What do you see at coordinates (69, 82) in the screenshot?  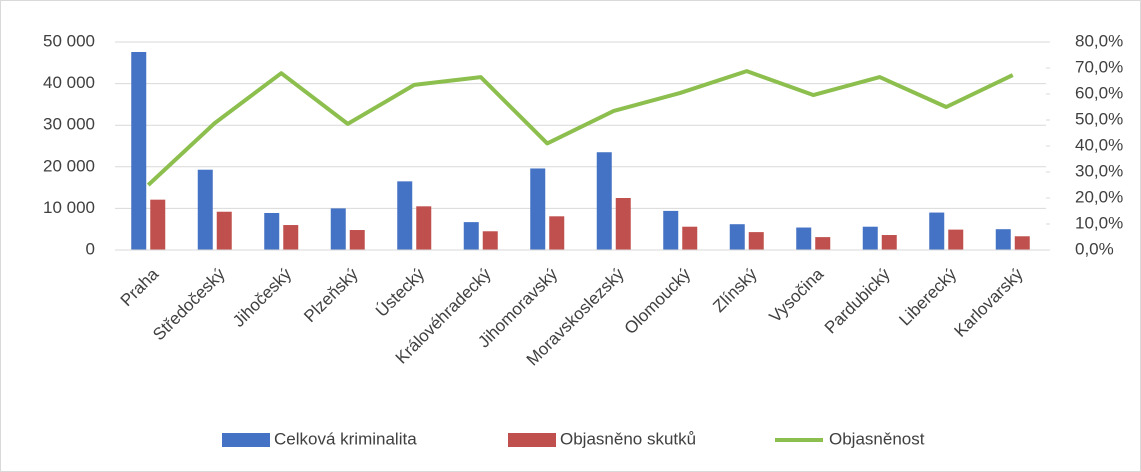 I see `y-tick-label: 40 000` at bounding box center [69, 82].